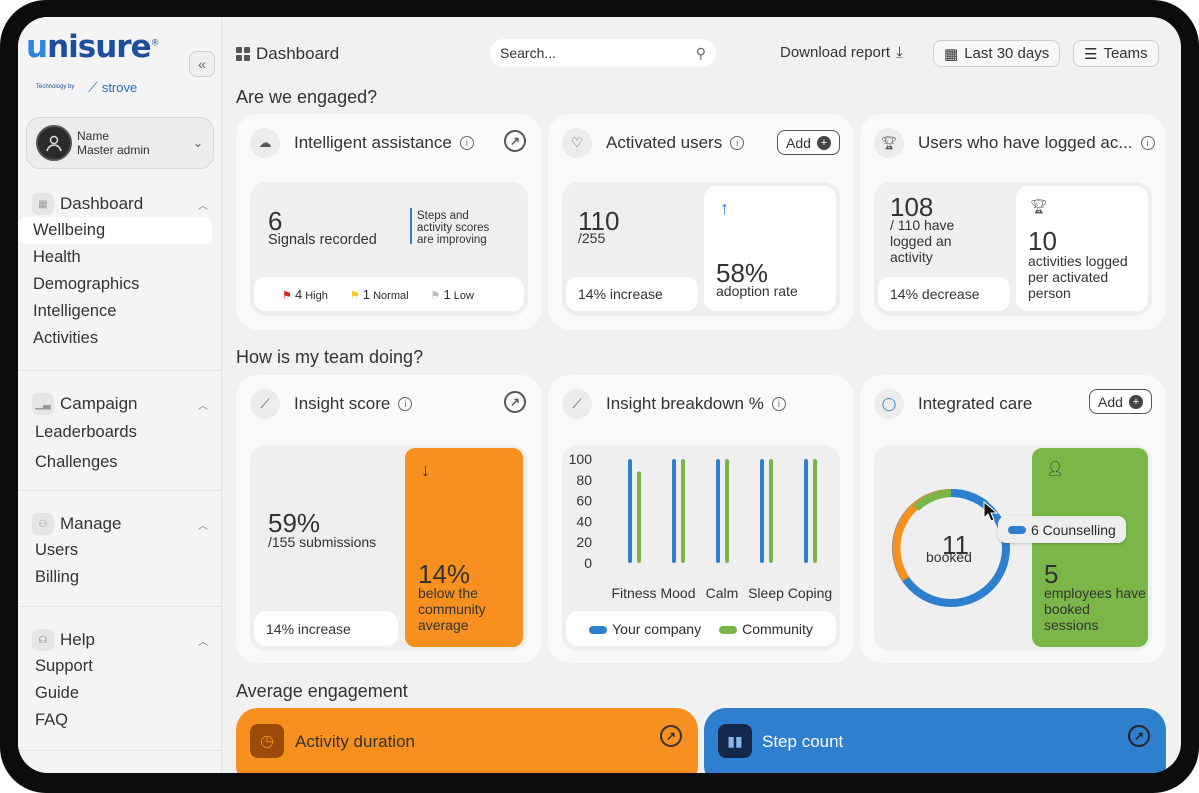 The image size is (1199, 793). What do you see at coordinates (889, 143) in the screenshot?
I see `trophy-icon: 🏆︎` at bounding box center [889, 143].